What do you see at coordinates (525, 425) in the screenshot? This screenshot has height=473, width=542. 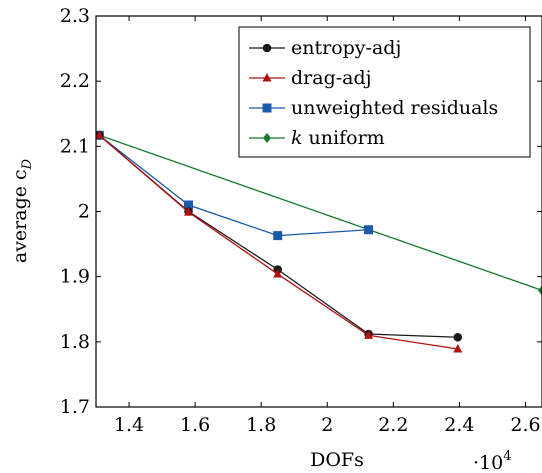 I see `x-tick-label: 2.6` at bounding box center [525, 425].